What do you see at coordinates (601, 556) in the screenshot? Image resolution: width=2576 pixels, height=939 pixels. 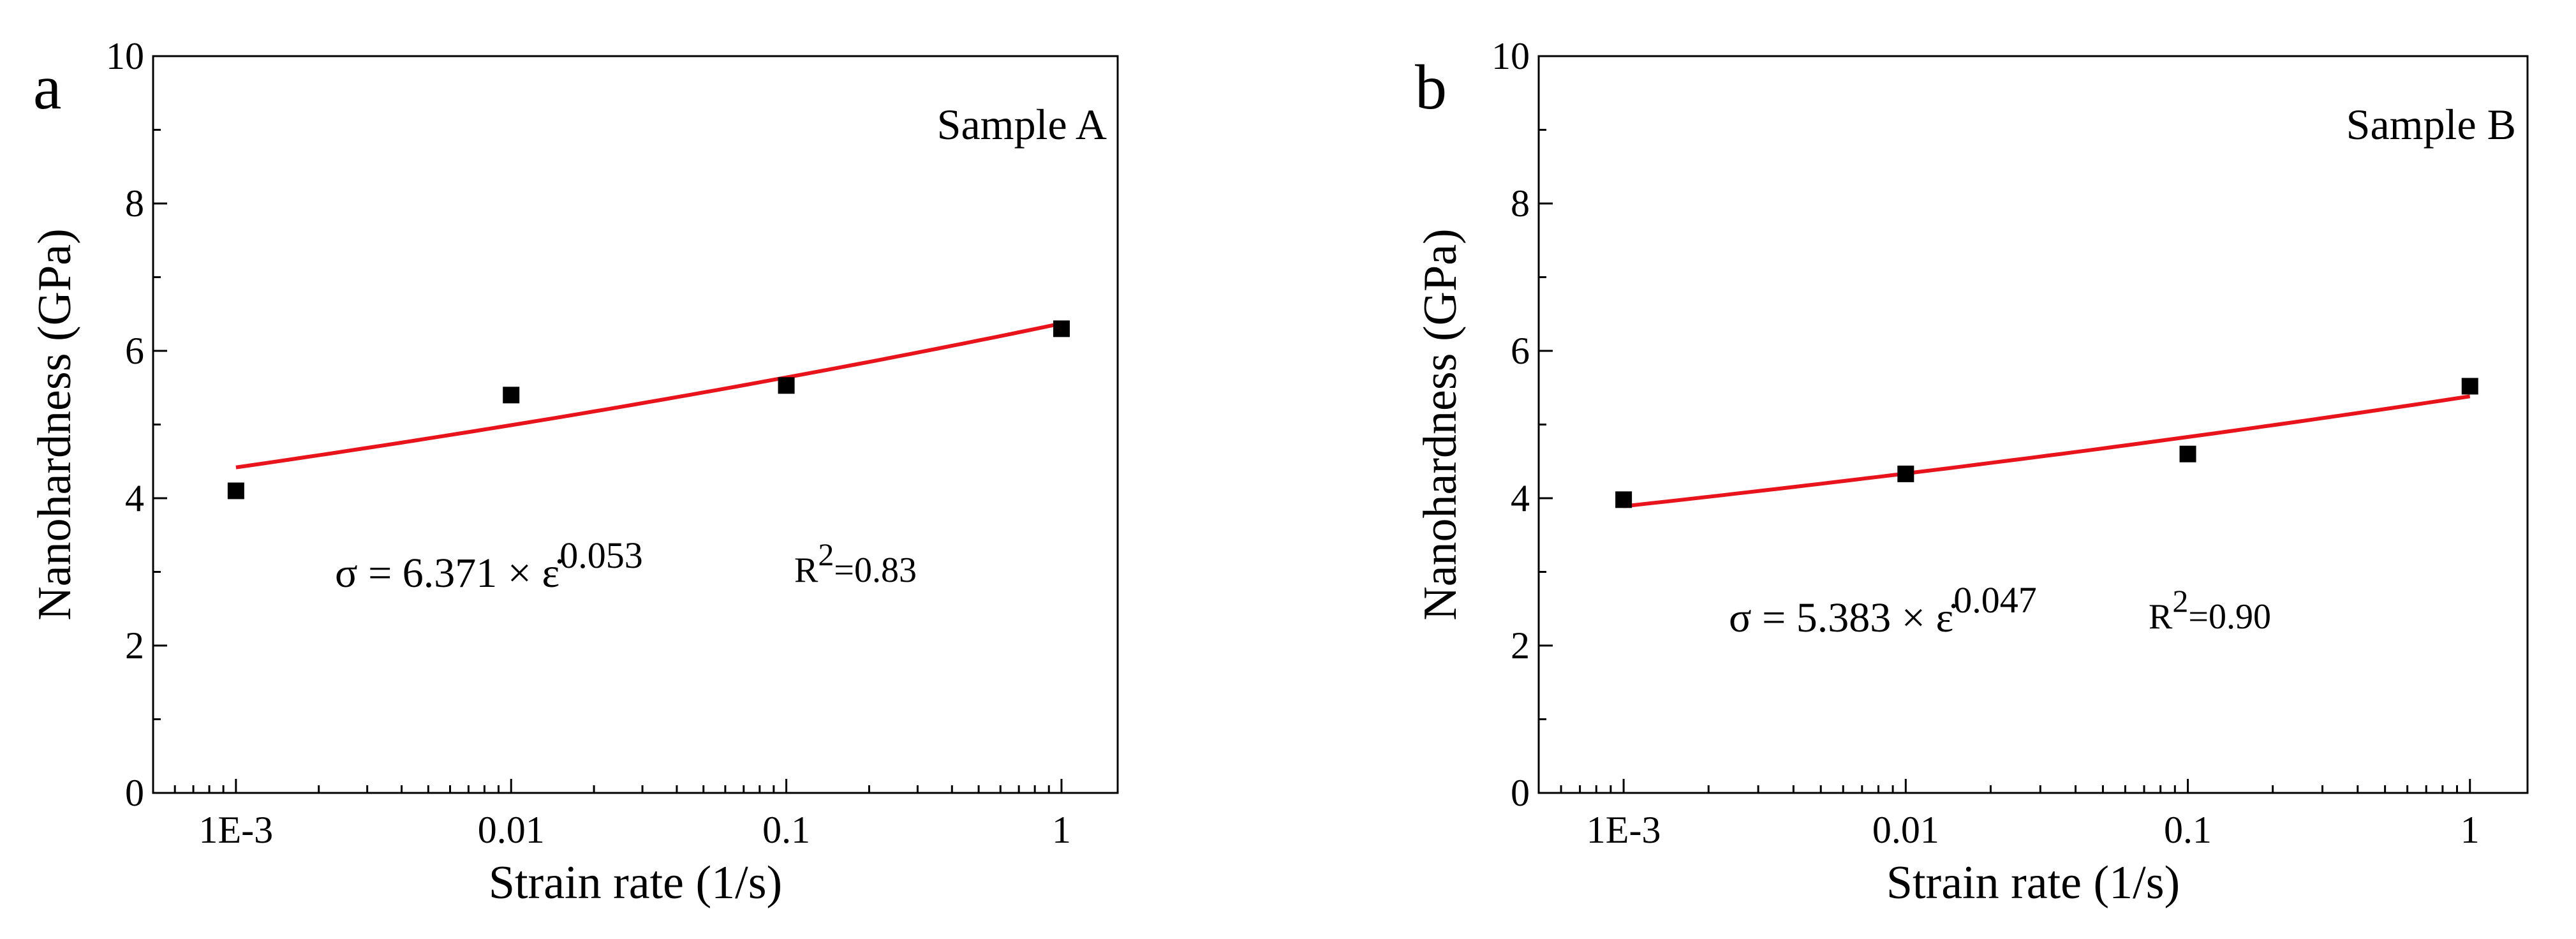 I see `equation-exponent: 0.053` at bounding box center [601, 556].